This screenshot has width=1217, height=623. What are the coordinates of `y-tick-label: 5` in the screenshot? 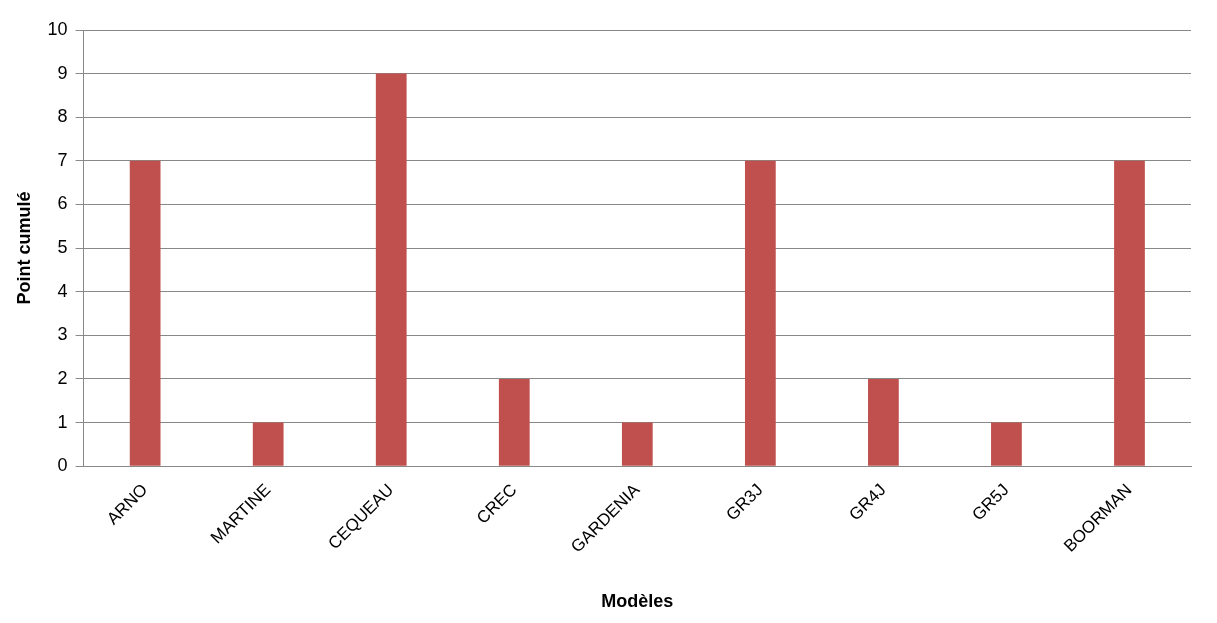 It's located at (62, 247).